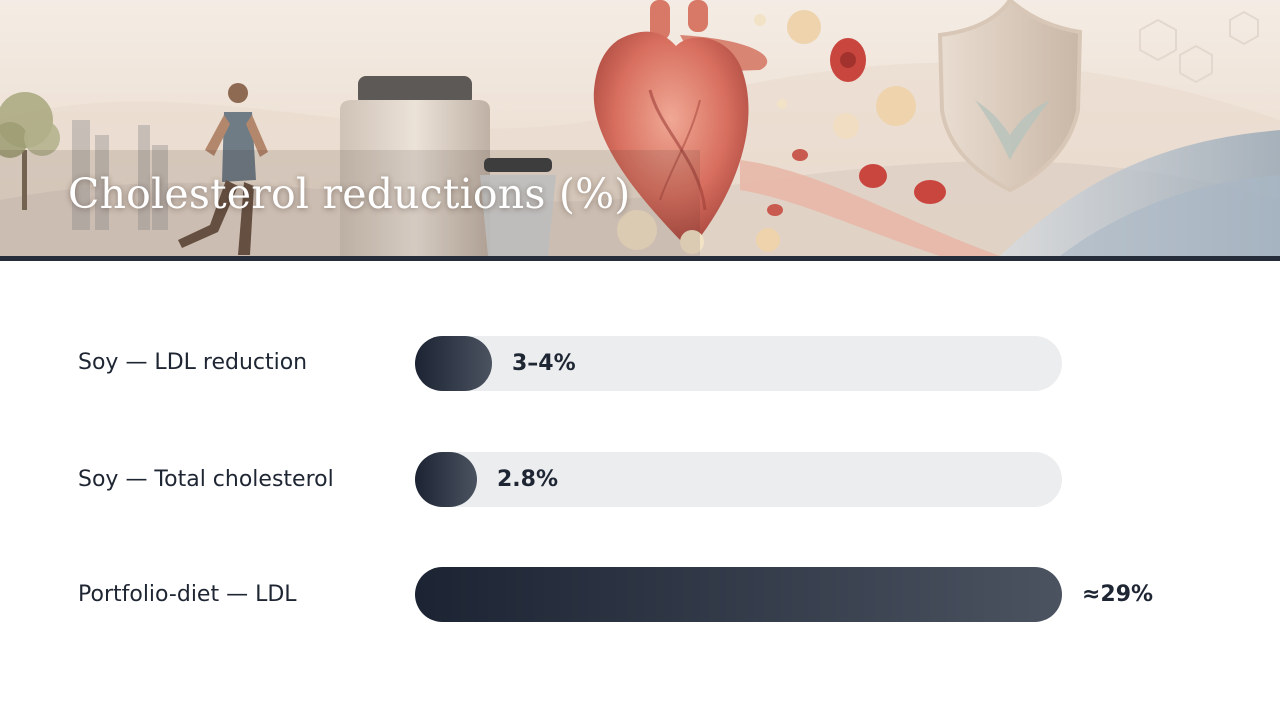 Image resolution: width=1280 pixels, height=720 pixels. What do you see at coordinates (187, 594) in the screenshot?
I see `category-label: Portfolio-diet — LDL` at bounding box center [187, 594].